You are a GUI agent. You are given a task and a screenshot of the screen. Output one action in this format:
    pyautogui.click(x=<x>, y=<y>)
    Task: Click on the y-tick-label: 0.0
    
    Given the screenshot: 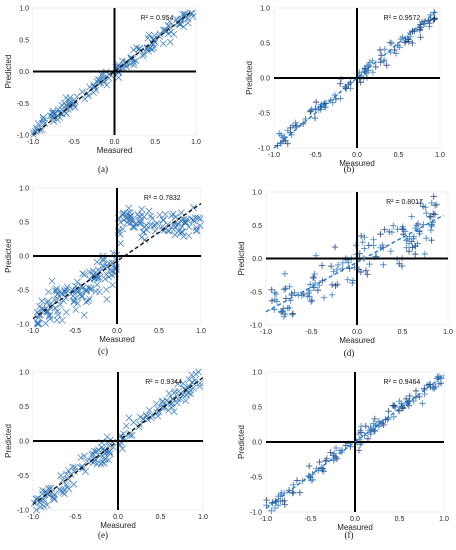 What is the action you would take?
    pyautogui.click(x=257, y=443)
    